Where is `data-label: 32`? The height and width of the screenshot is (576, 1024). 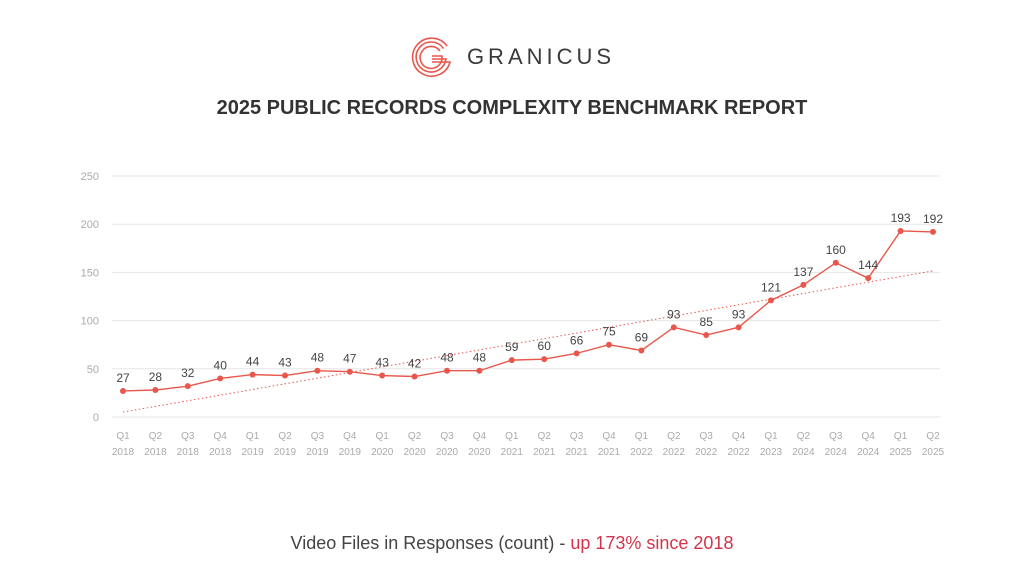
data-label: 32 is located at coordinates (188, 373).